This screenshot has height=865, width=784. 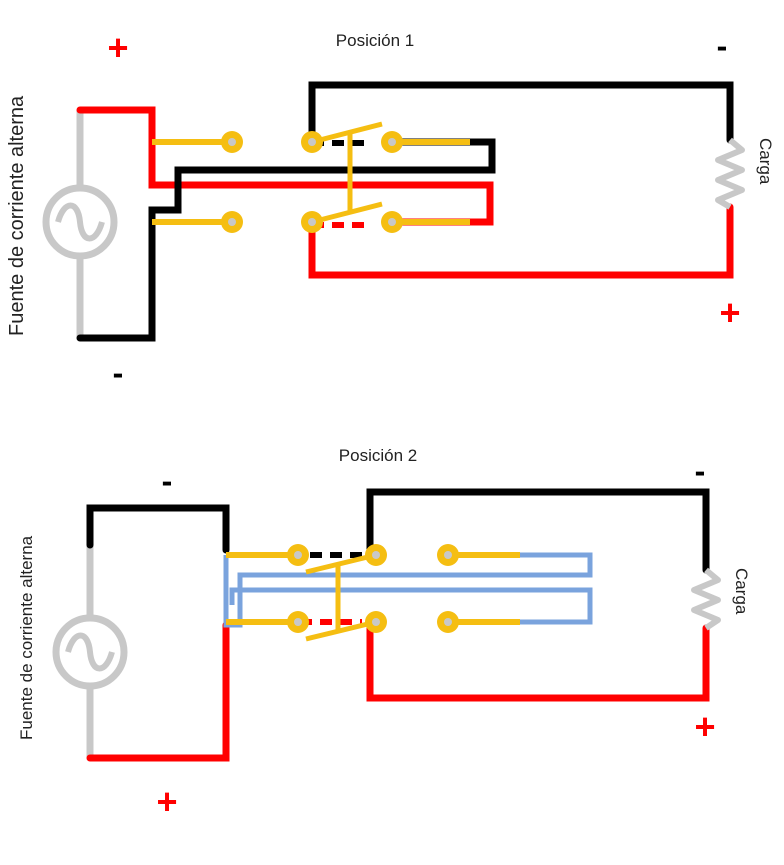 I want to click on diagram-2-source-label: Fuente de corriente alterna, so click(x=26, y=637).